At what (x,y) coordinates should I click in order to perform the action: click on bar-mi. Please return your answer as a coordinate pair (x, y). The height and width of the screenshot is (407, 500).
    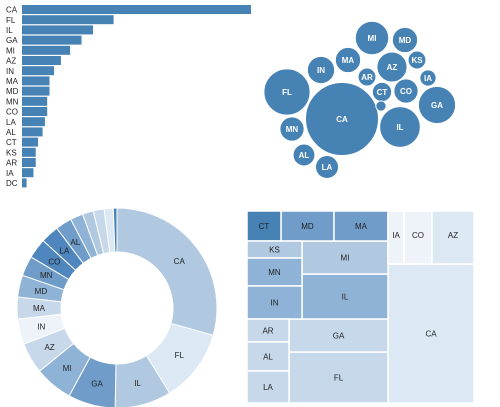
    Looking at the image, I should click on (46, 50).